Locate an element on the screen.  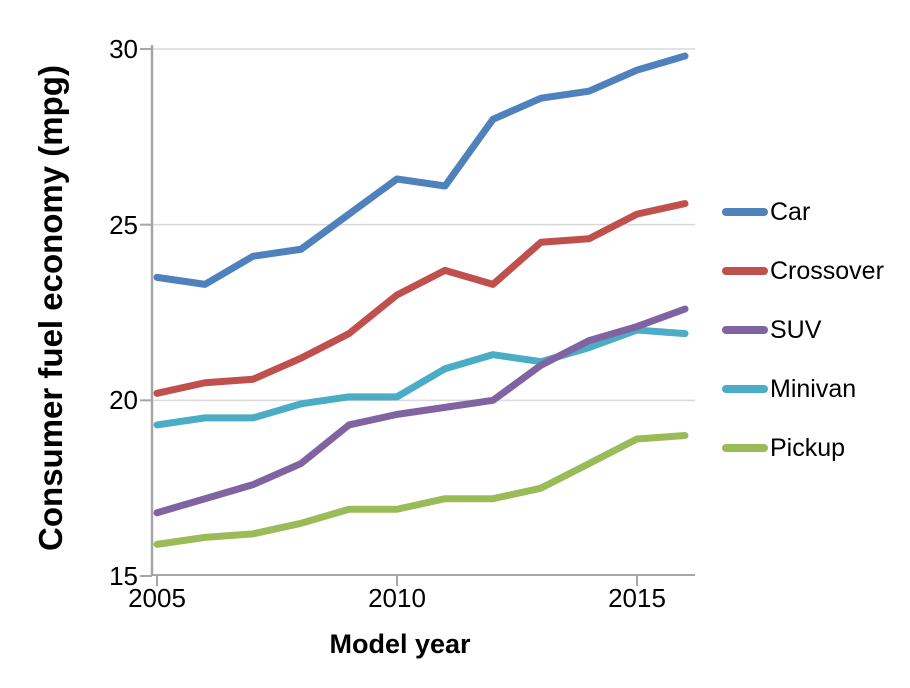
legend-item-suv: SUV is located at coordinates (771, 330).